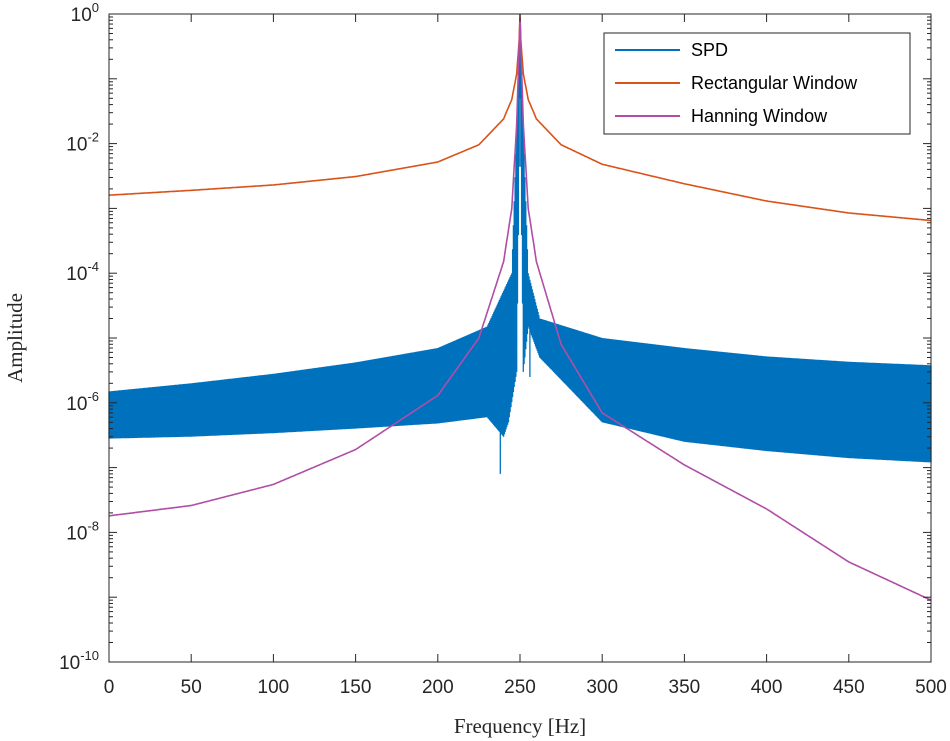 The width and height of the screenshot is (950, 741). I want to click on x-tick-label: 400, so click(767, 687).